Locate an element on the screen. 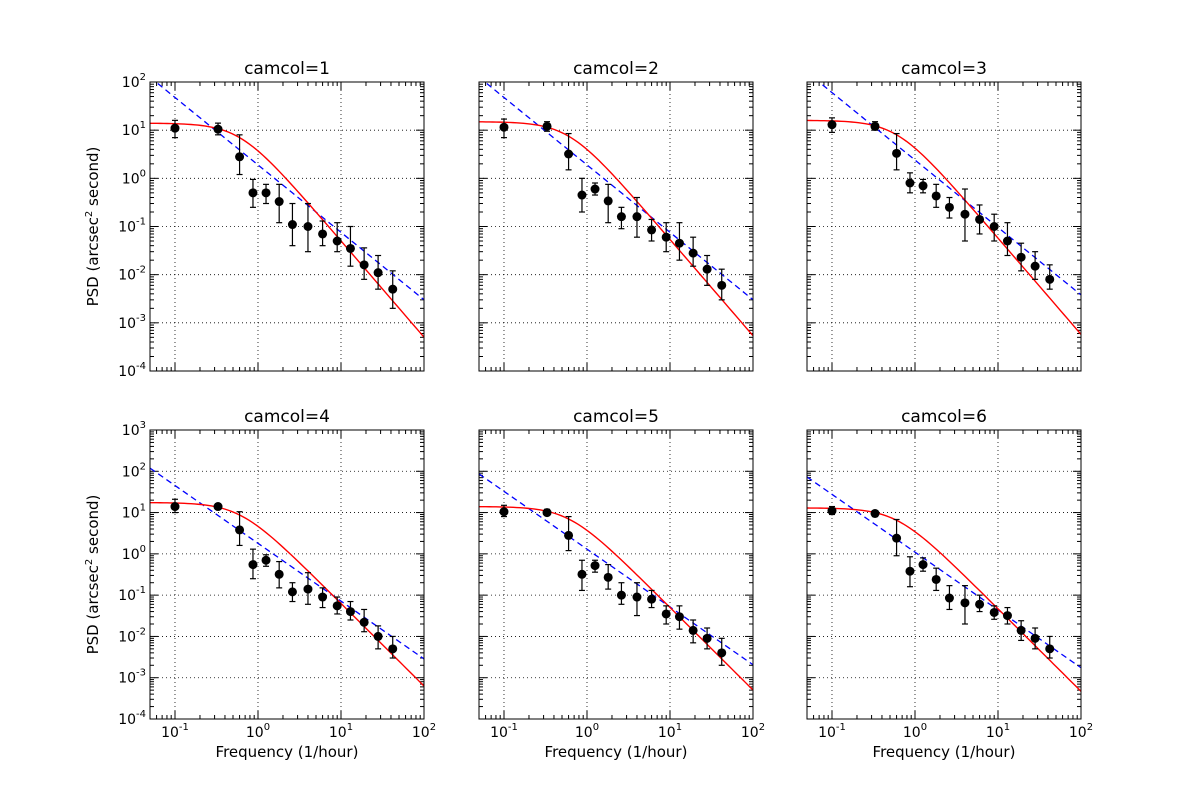 The height and width of the screenshot is (800, 1200). panel-title: camcol=3 is located at coordinates (944, 69).